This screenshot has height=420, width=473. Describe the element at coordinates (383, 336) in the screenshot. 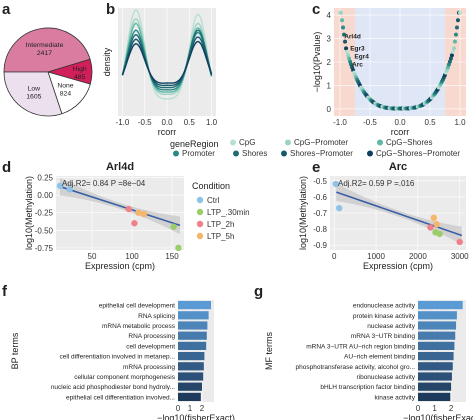

I see `category-label: mRNA 3−UTR binding` at that location.